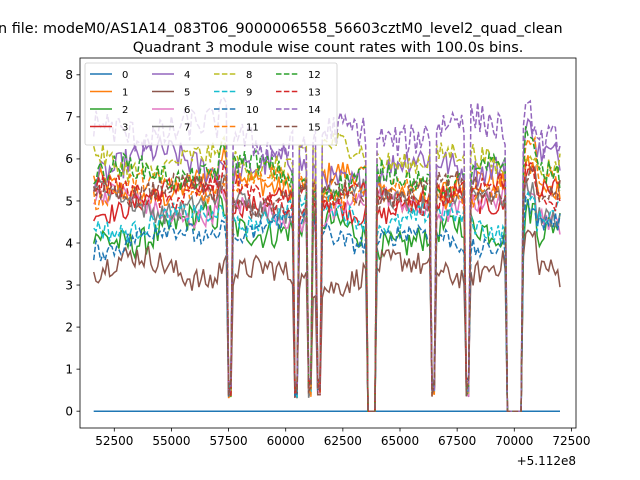 Image resolution: width=640 pixels, height=480 pixels. I want to click on x-tick-label: 60000, so click(286, 441).